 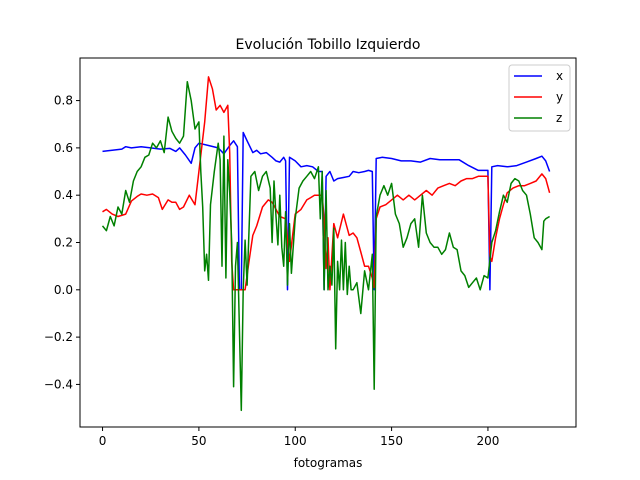 I want to click on x-axis-label: fotogramas, so click(x=328, y=463).